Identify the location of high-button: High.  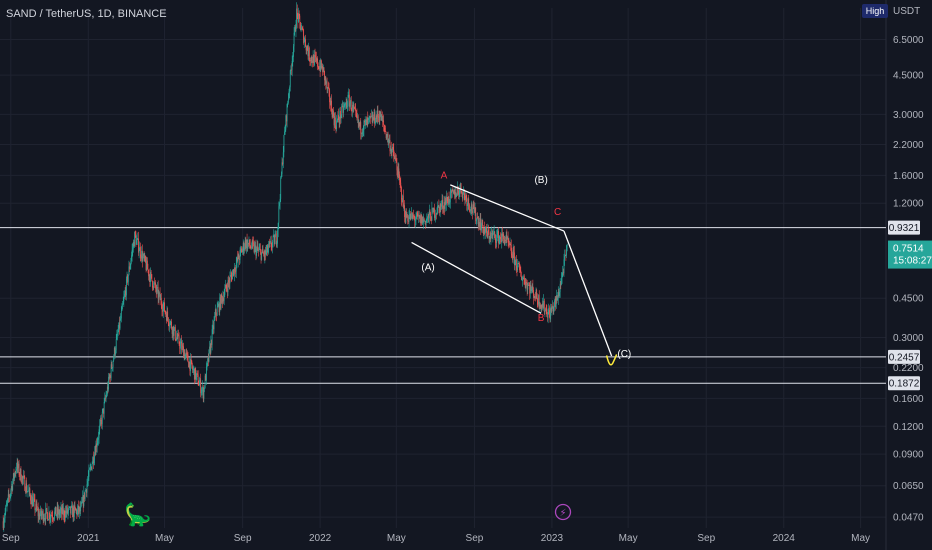
(875, 11).